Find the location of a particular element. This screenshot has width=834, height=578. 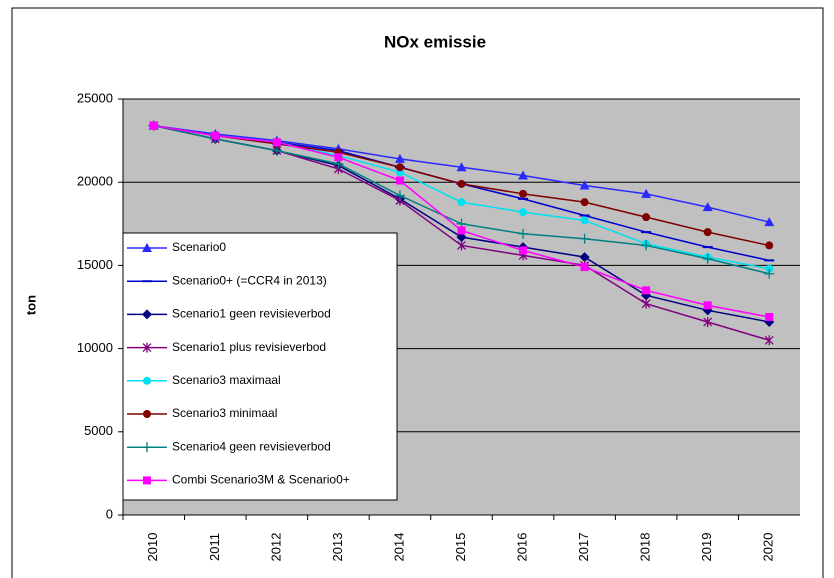

y-tick-label: 20000 is located at coordinates (95, 181).